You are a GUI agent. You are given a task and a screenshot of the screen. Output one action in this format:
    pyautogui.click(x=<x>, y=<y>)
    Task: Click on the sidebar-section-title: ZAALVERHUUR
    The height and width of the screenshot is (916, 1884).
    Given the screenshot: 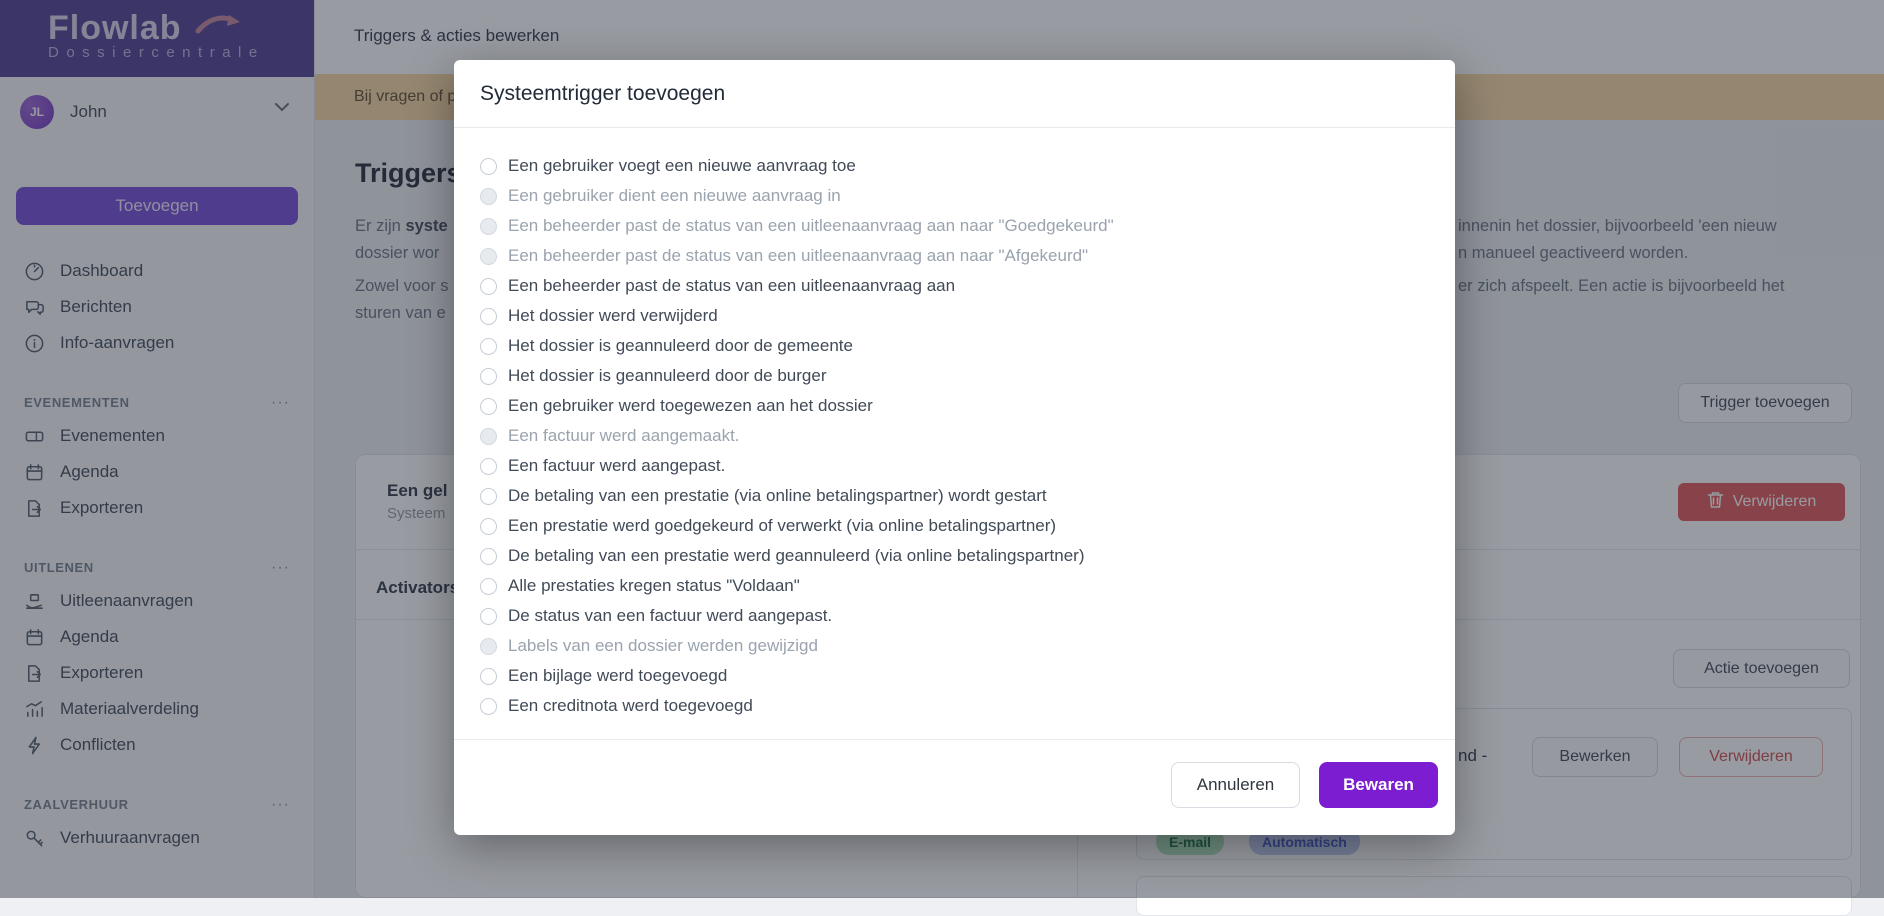 What is the action you would take?
    pyautogui.click(x=76, y=804)
    